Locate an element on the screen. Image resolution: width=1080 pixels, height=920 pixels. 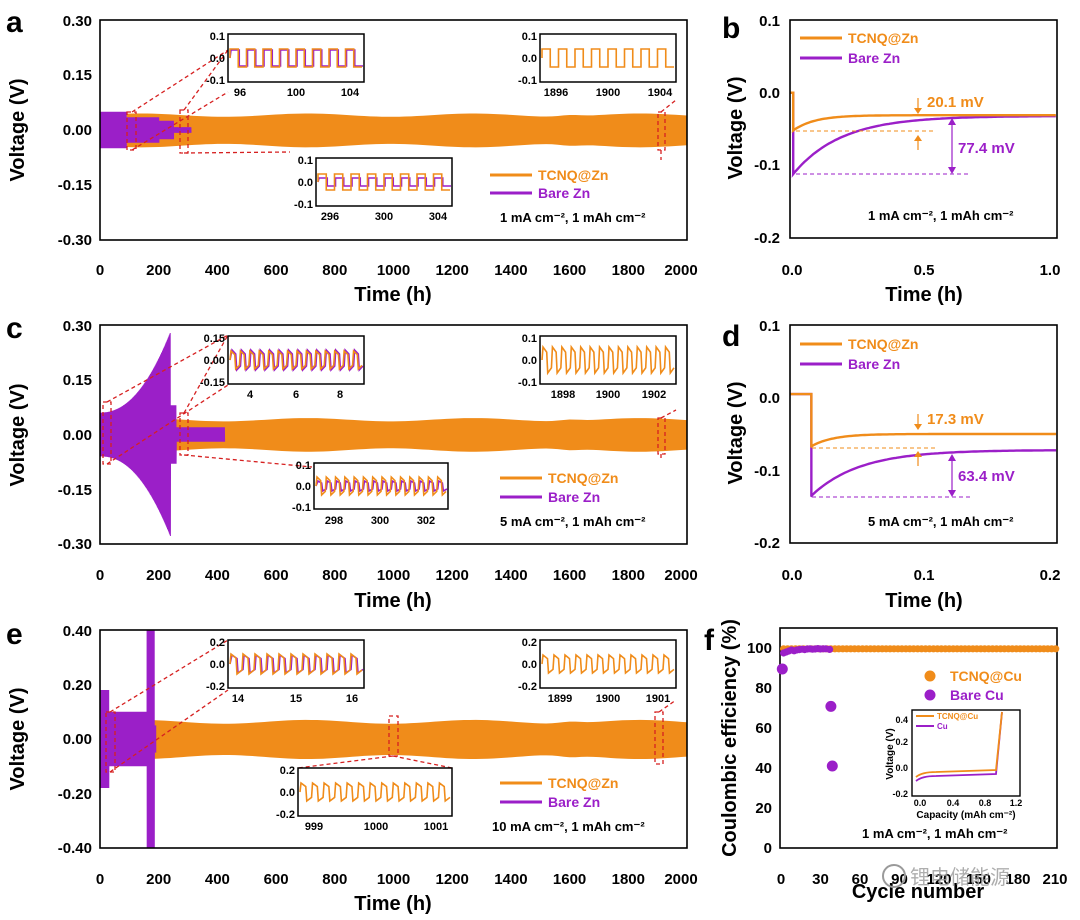
x-tick: 2000 is located at coordinates (680, 575).